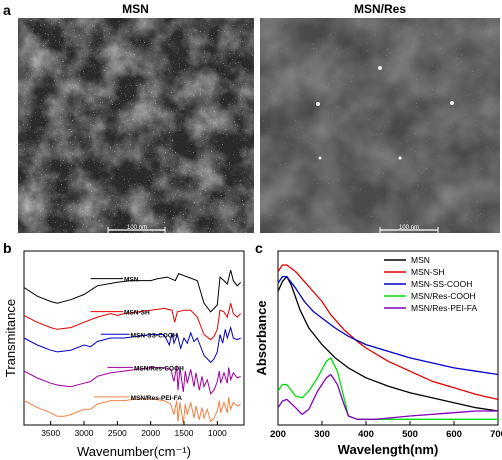 This screenshot has width=502, height=460. Describe the element at coordinates (10, 338) in the screenshot. I see `ftir-y-axis-label: Transmitance` at that location.